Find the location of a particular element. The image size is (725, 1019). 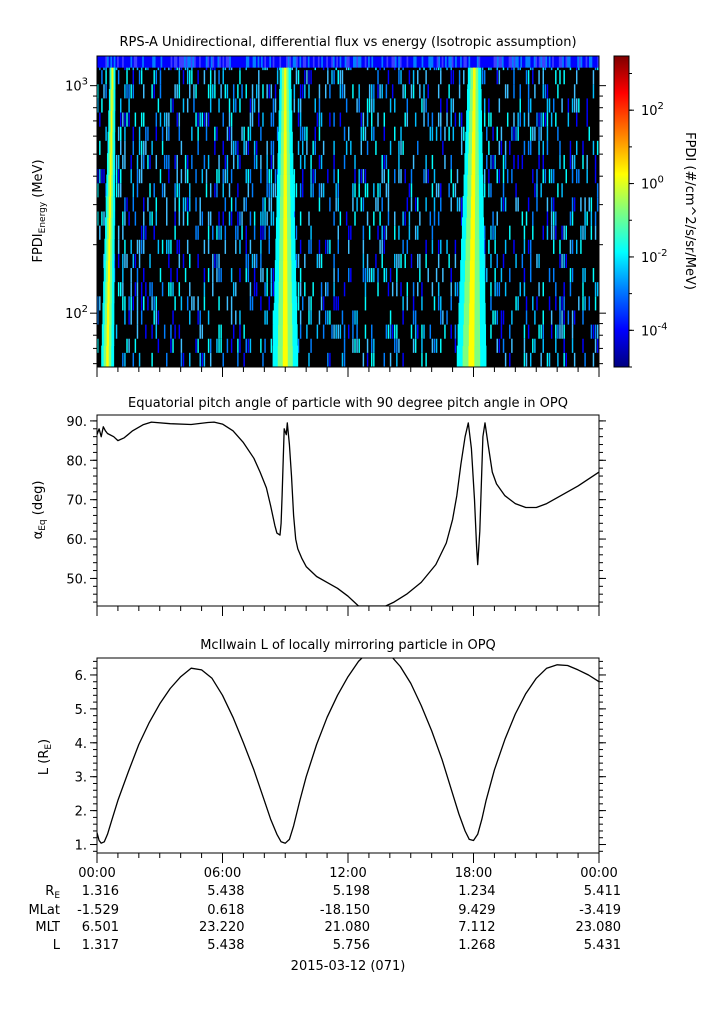

ephemeris-value: 5.431 is located at coordinates (602, 945).